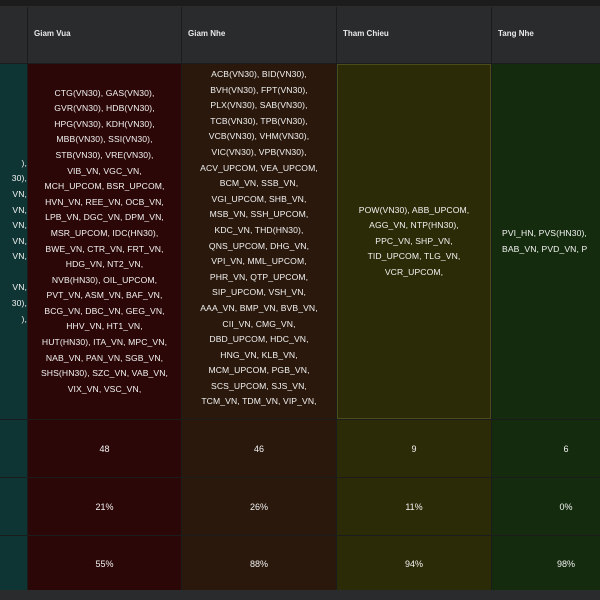  I want to click on stock-list-line: PHR_VN, QTP_UPCOM,, so click(259, 276).